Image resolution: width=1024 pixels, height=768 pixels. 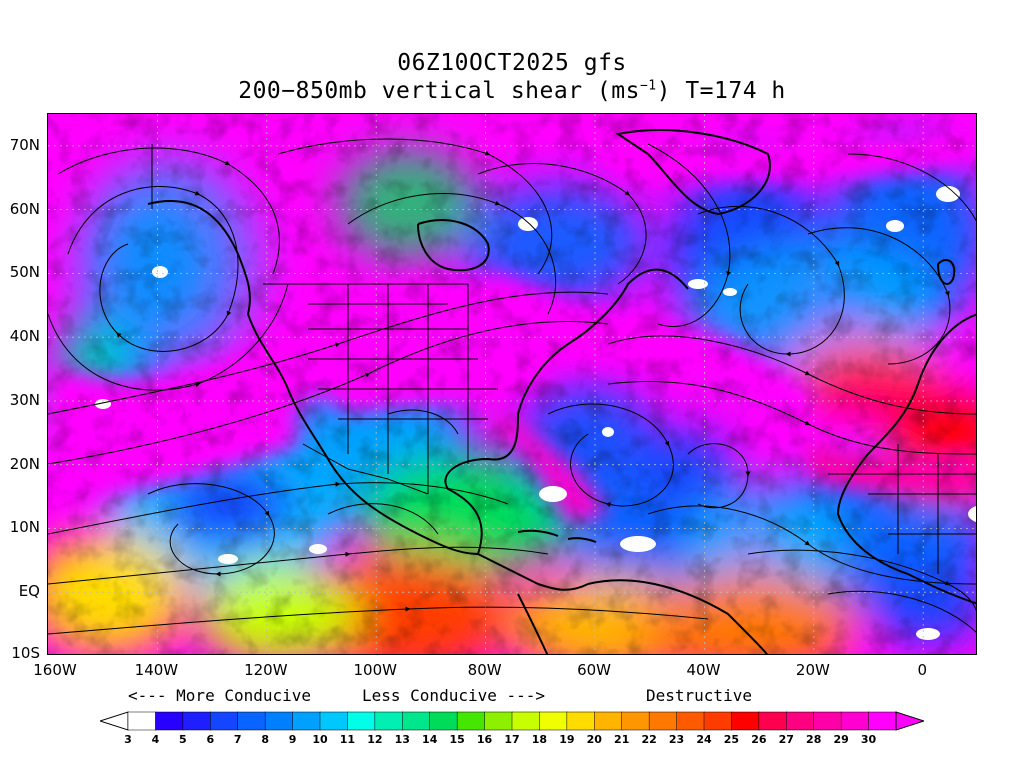 What do you see at coordinates (430, 739) in the screenshot?
I see `colorbar-tick-label: 14` at bounding box center [430, 739].